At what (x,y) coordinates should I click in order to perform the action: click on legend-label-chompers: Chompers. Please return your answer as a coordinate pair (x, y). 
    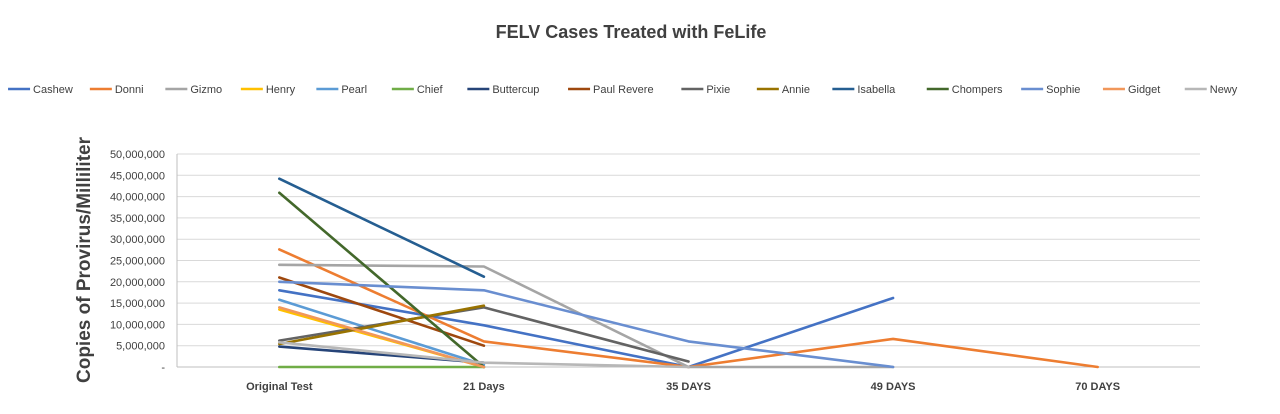
    Looking at the image, I should click on (977, 90).